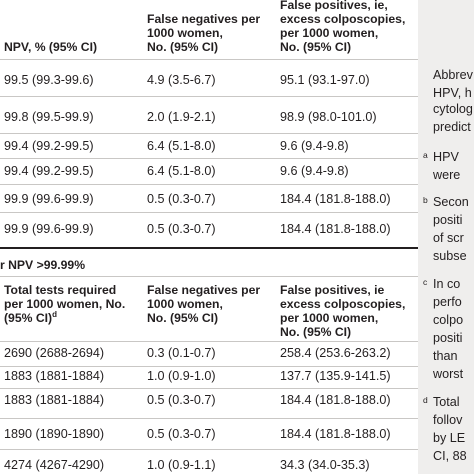 The image size is (474, 474). What do you see at coordinates (51, 47) in the screenshot?
I see `header-npv: NPV, % (95% CI)` at bounding box center [51, 47].